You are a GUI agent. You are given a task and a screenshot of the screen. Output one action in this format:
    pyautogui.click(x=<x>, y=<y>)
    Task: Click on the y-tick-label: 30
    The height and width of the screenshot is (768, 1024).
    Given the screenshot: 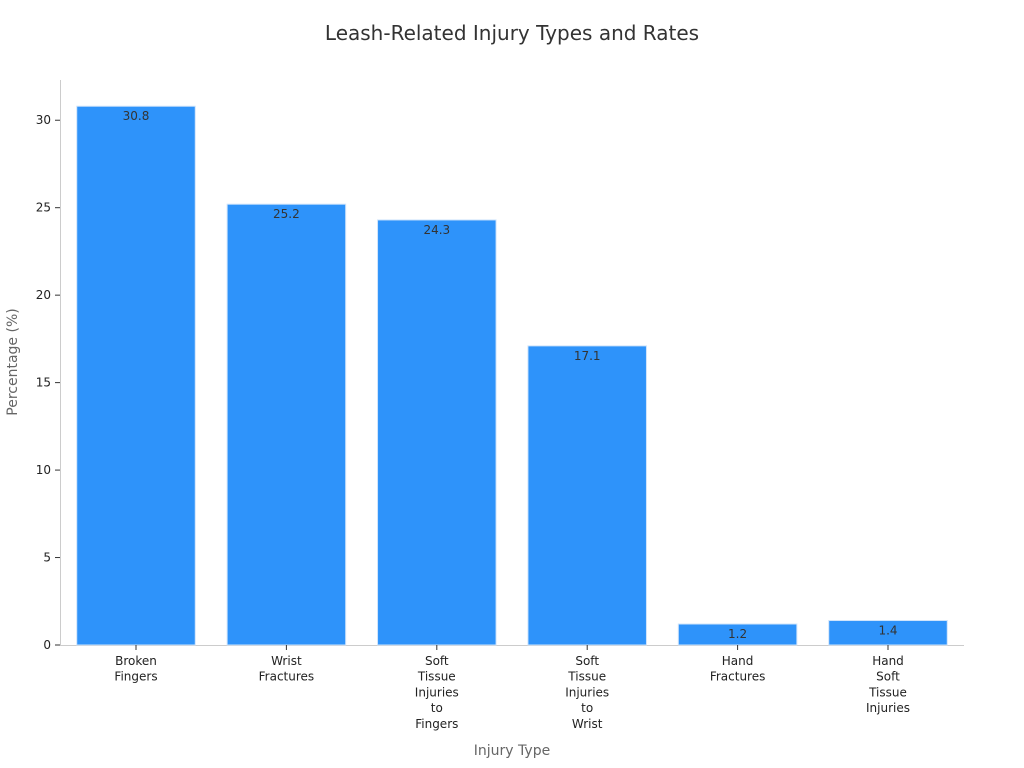 What is the action you would take?
    pyautogui.click(x=43, y=120)
    